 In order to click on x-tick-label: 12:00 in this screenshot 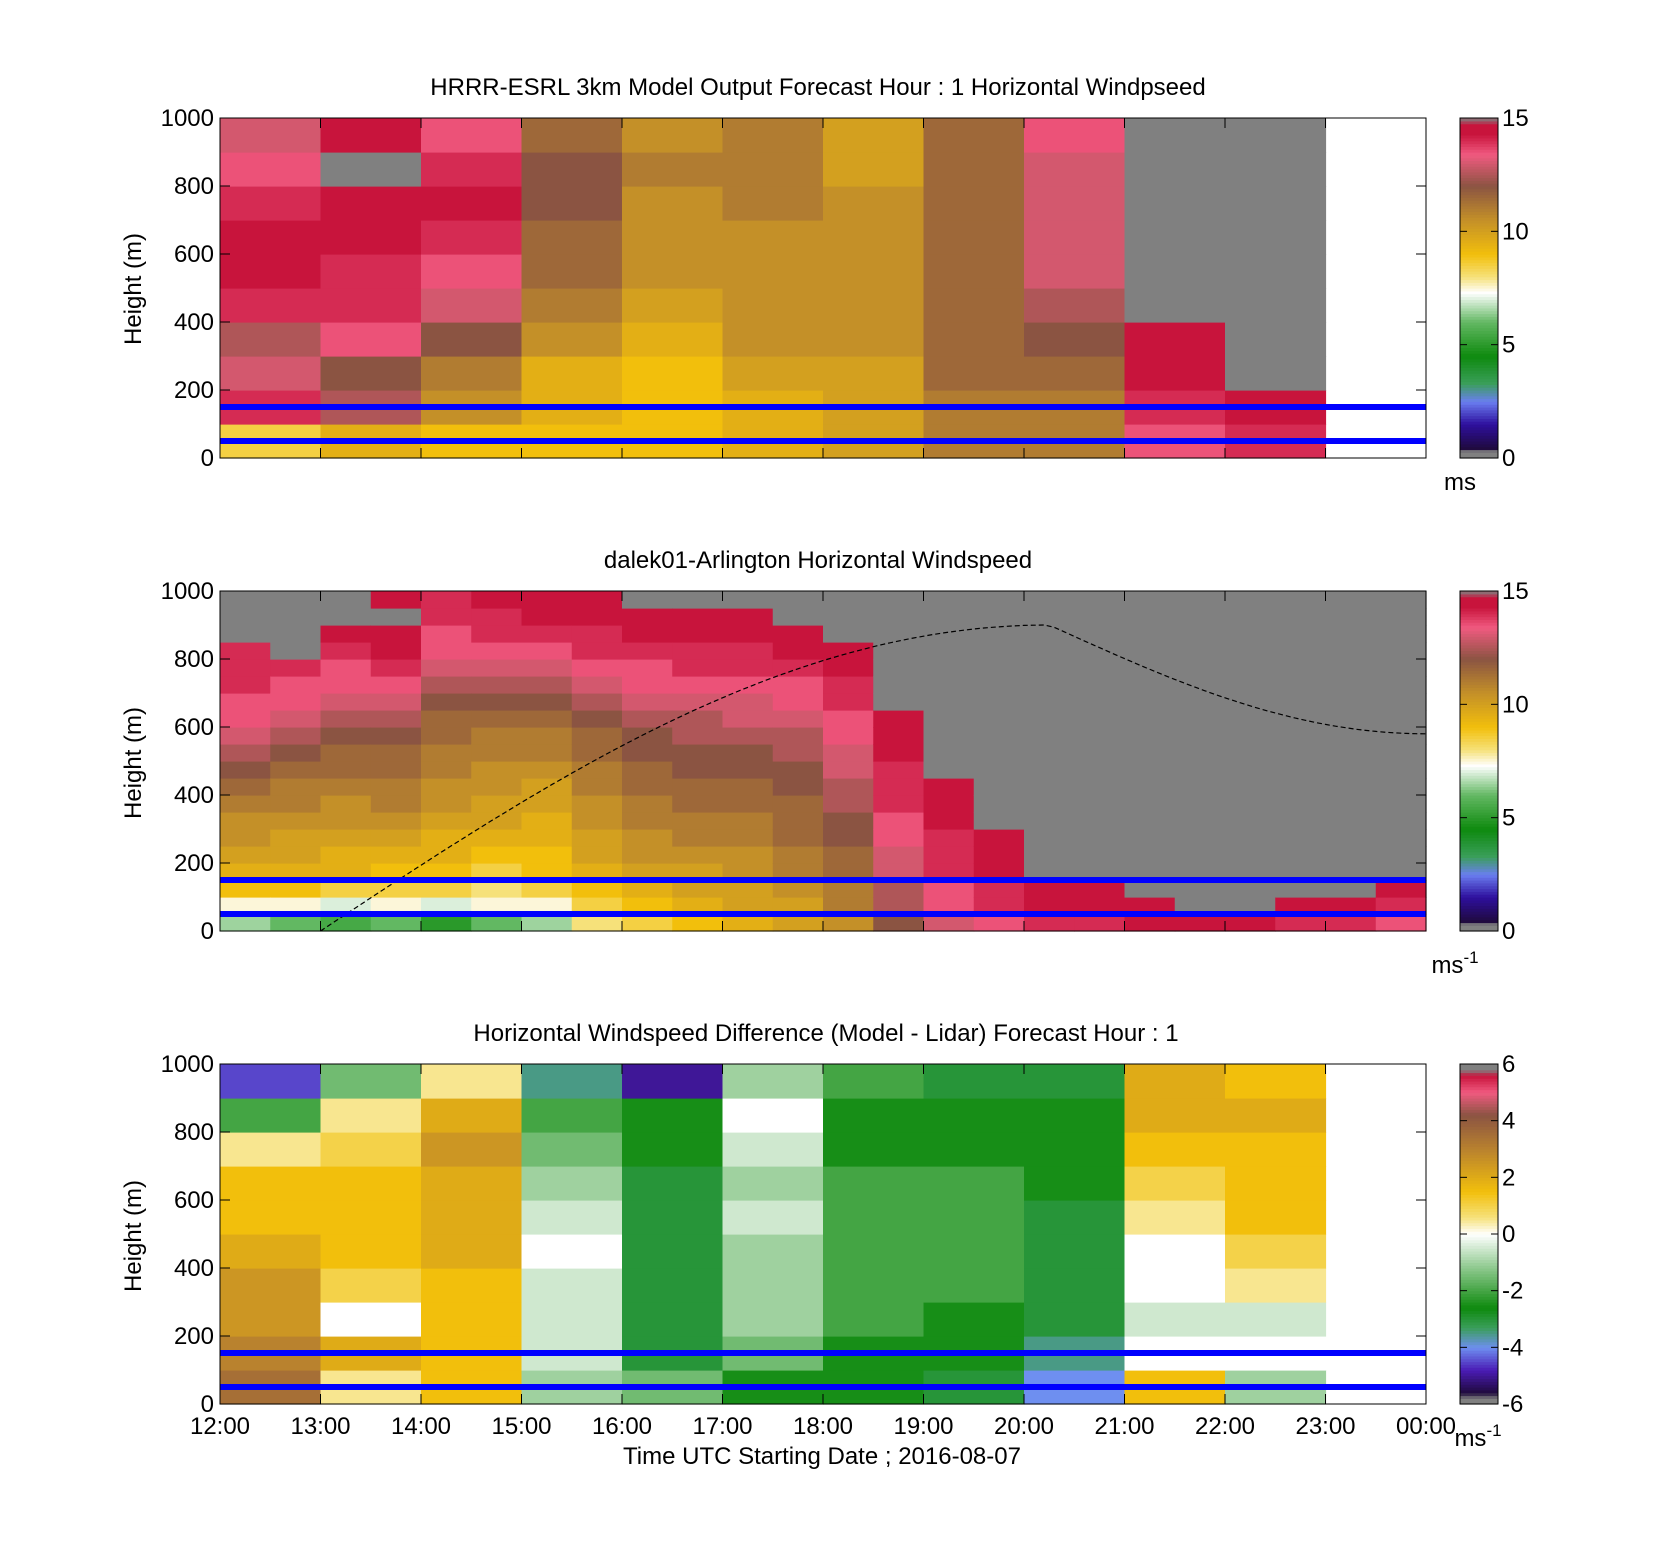, I will do `click(220, 1426)`.